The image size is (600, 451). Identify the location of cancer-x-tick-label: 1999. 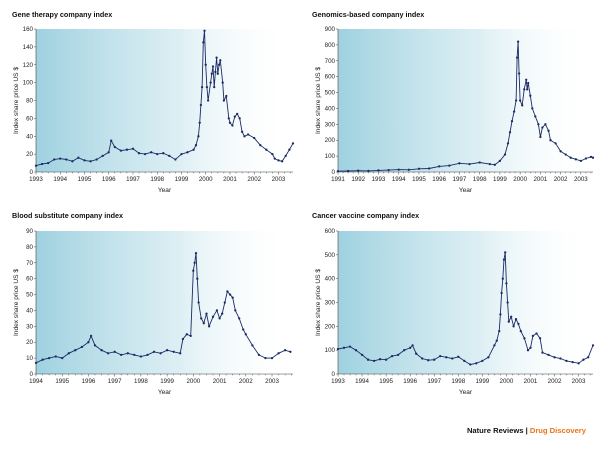
(482, 381).